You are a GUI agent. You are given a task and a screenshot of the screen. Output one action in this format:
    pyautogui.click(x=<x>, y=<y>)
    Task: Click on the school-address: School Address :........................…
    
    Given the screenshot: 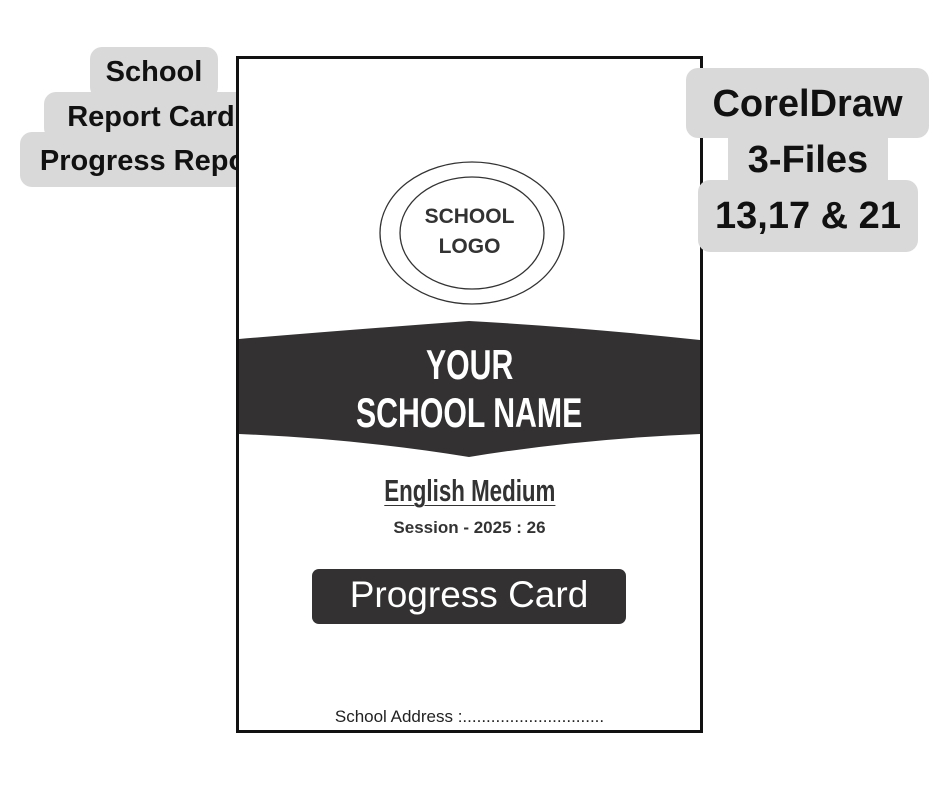 What is the action you would take?
    pyautogui.click(x=469, y=716)
    